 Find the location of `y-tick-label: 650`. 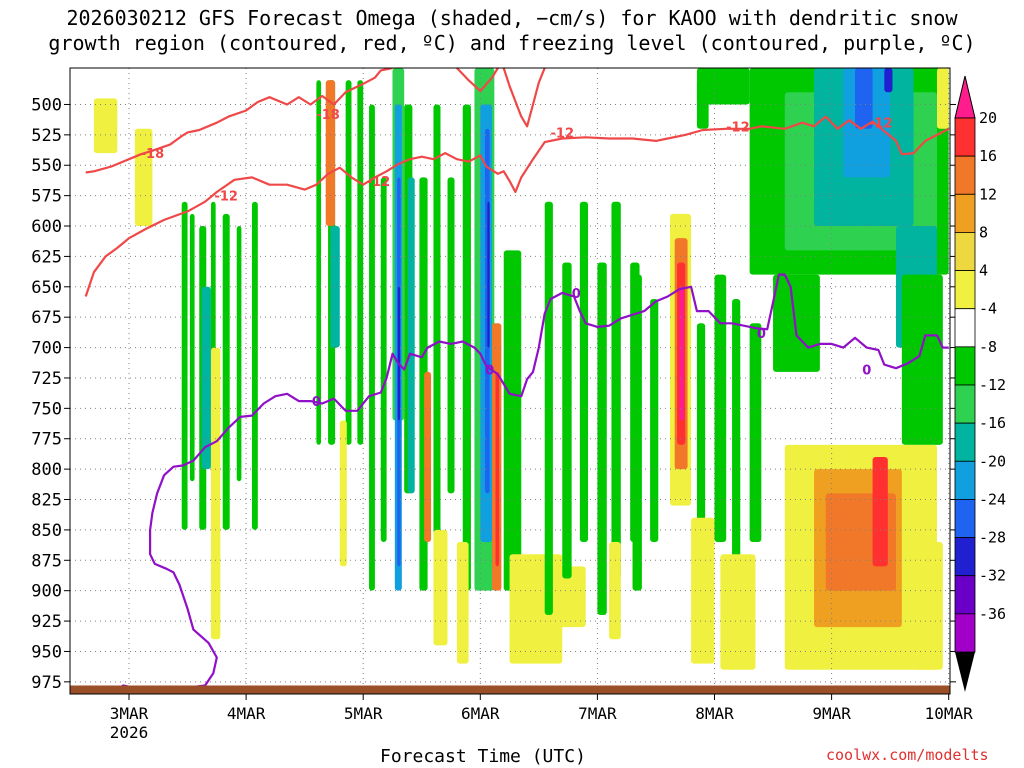

y-tick-label: 650 is located at coordinates (46, 288).